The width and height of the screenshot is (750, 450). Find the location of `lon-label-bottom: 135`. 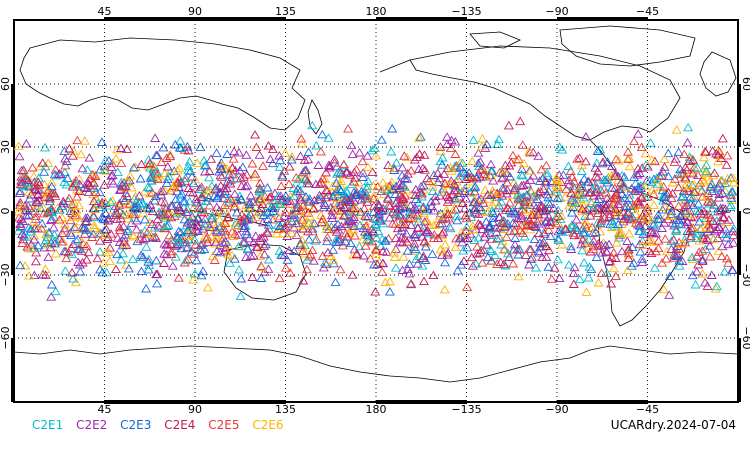

lon-label-bottom: 135 is located at coordinates (285, 409).